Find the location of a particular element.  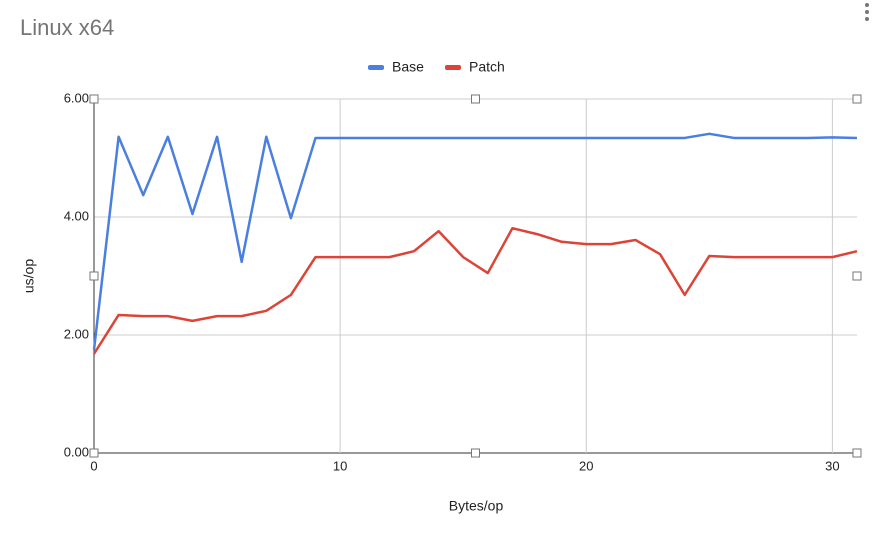

y-tick-label: 4.00 is located at coordinates (76, 215).